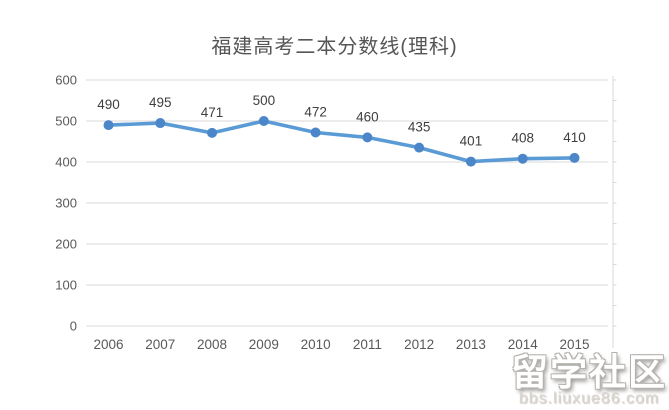  What do you see at coordinates (66, 285) in the screenshot?
I see `y-axis-tick-label: 100` at bounding box center [66, 285].